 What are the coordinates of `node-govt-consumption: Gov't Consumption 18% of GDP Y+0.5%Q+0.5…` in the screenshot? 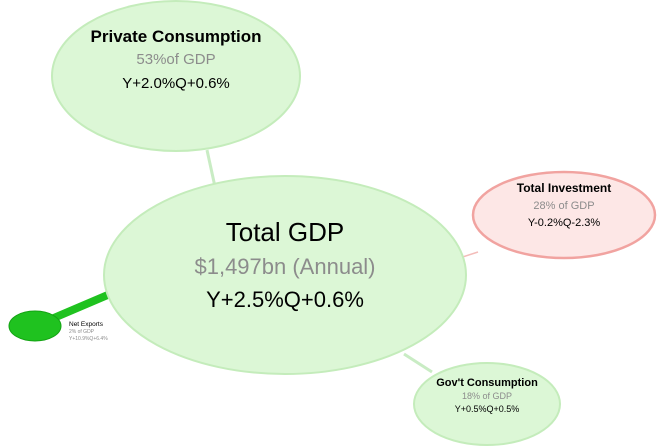 It's located at (487, 404).